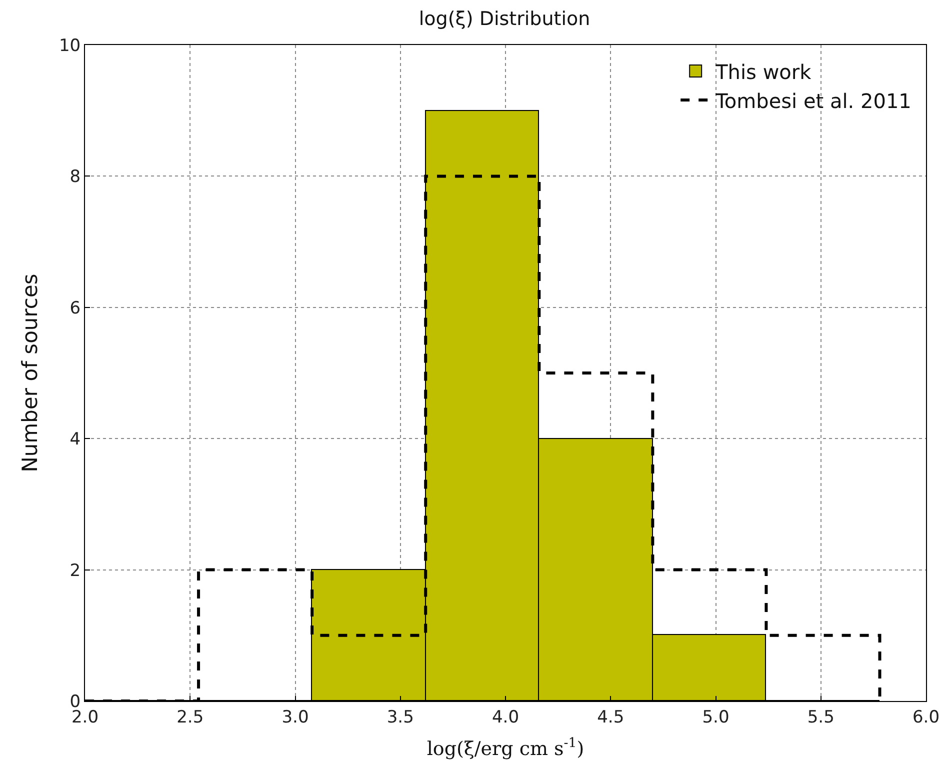 This screenshot has width=952, height=771. Describe the element at coordinates (75, 308) in the screenshot. I see `y-tick-label: 6` at that location.